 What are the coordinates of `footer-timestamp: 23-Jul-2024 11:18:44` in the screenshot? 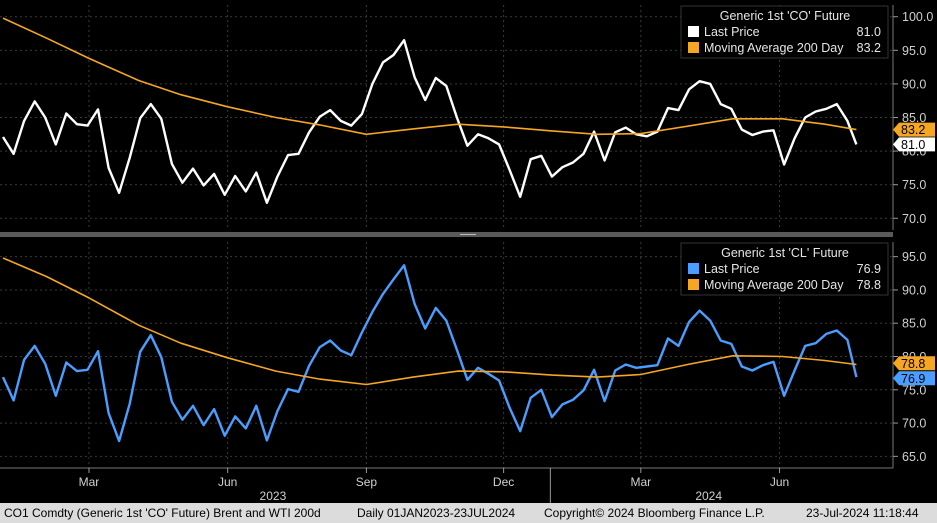 It's located at (862, 513).